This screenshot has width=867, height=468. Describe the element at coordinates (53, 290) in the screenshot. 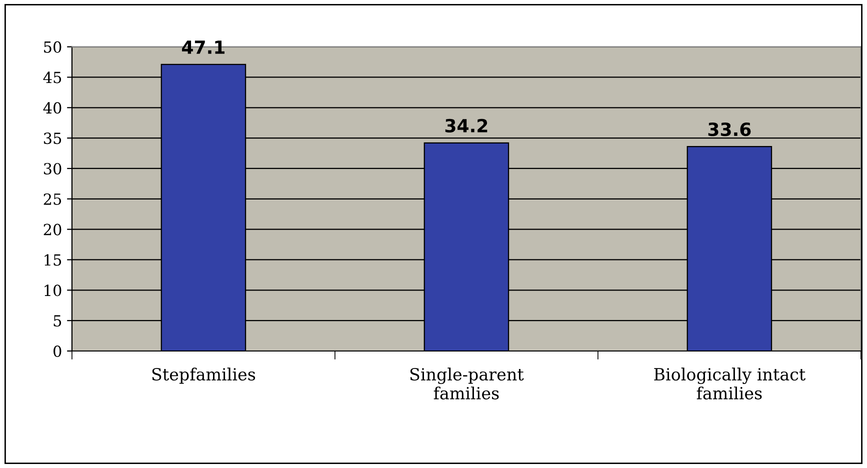

I see `y-tick-label: 10` at that location.